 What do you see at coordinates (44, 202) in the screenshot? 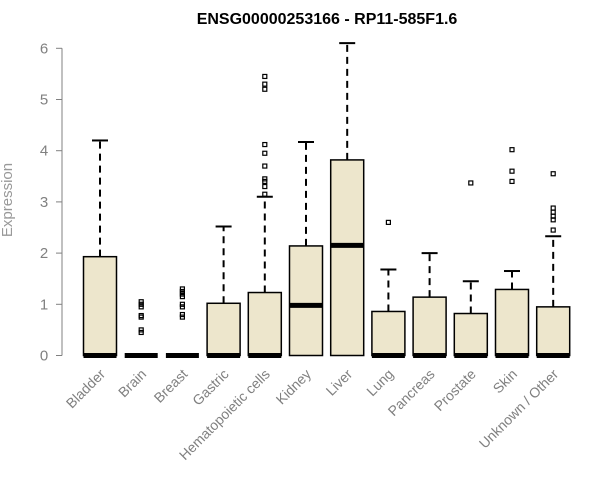
I see `y-tick-label: 3` at bounding box center [44, 202].